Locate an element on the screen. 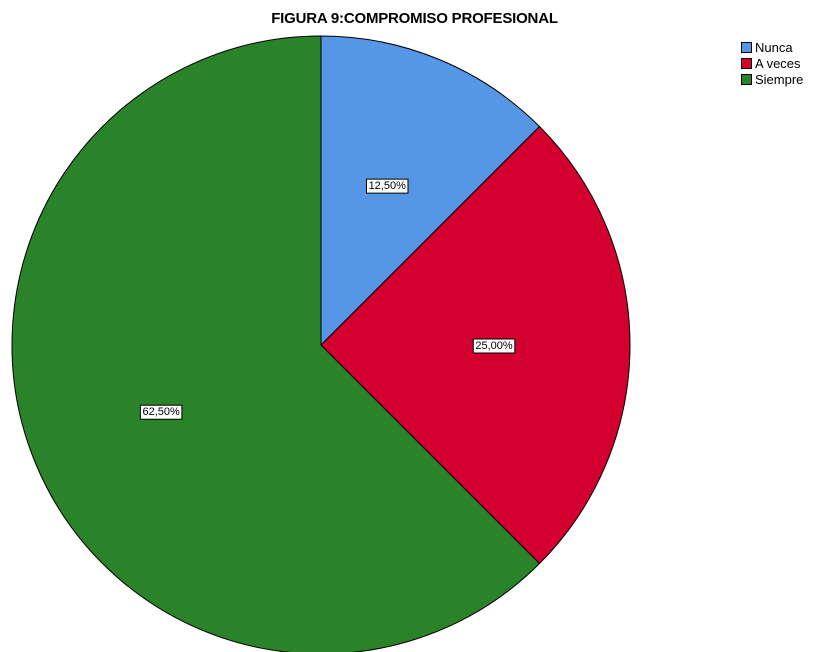 This screenshot has height=652, width=829. legend-label-a-veces: A veces is located at coordinates (778, 63).